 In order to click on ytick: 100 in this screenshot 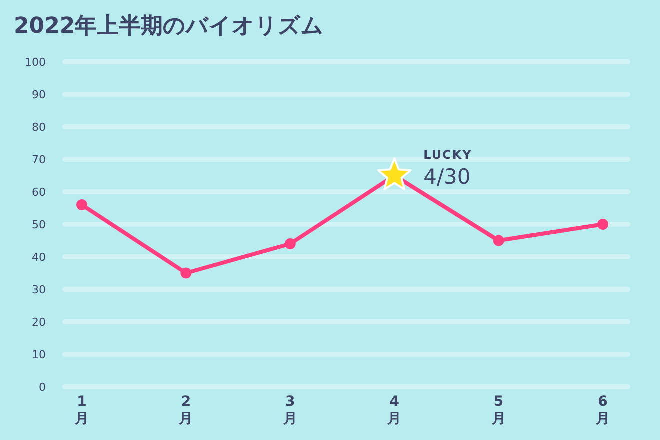, I will do `click(35, 62)`.